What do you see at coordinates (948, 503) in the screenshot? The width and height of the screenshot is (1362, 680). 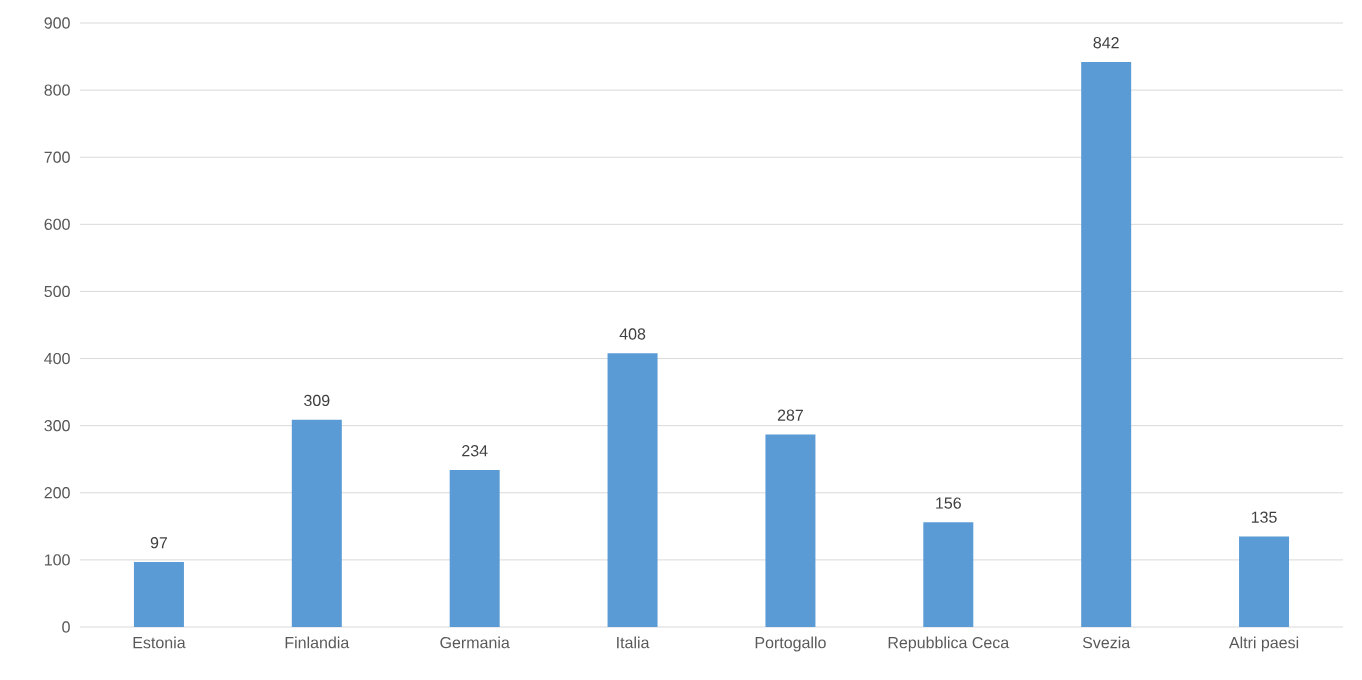 I see `data-label: 156` at bounding box center [948, 503].